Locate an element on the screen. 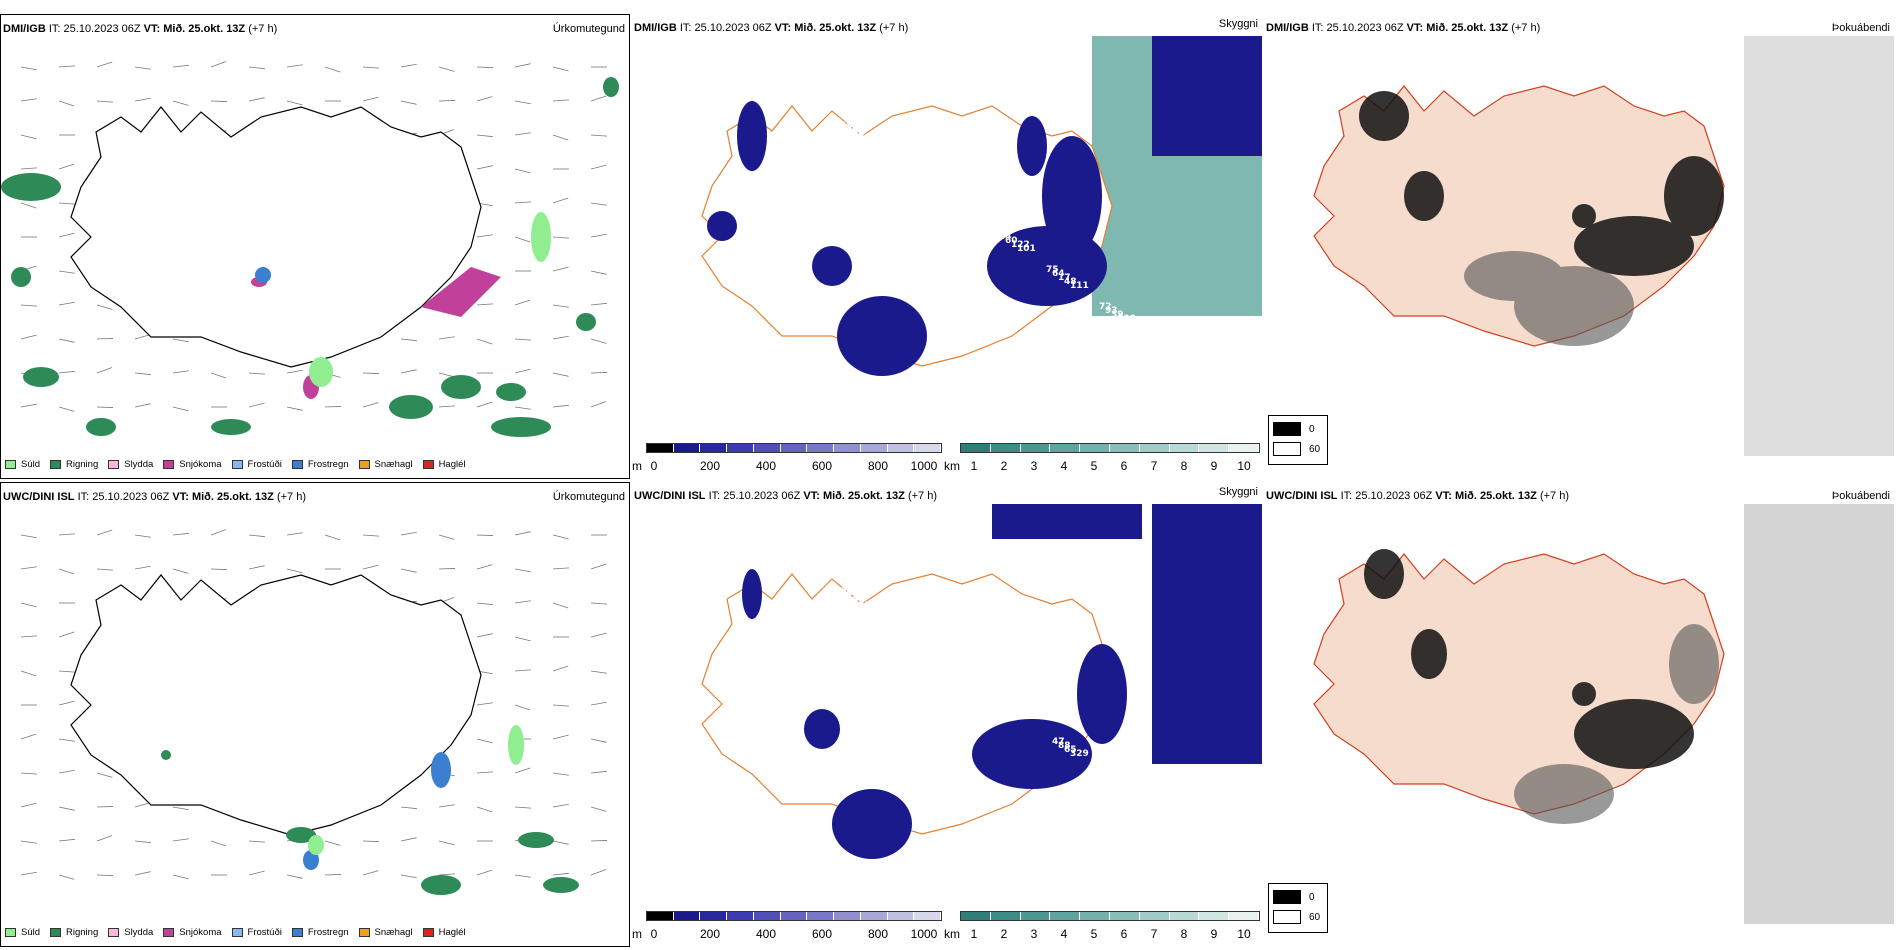 The width and height of the screenshot is (1900, 950). visibility-value: 56 is located at coordinates (905, 167).